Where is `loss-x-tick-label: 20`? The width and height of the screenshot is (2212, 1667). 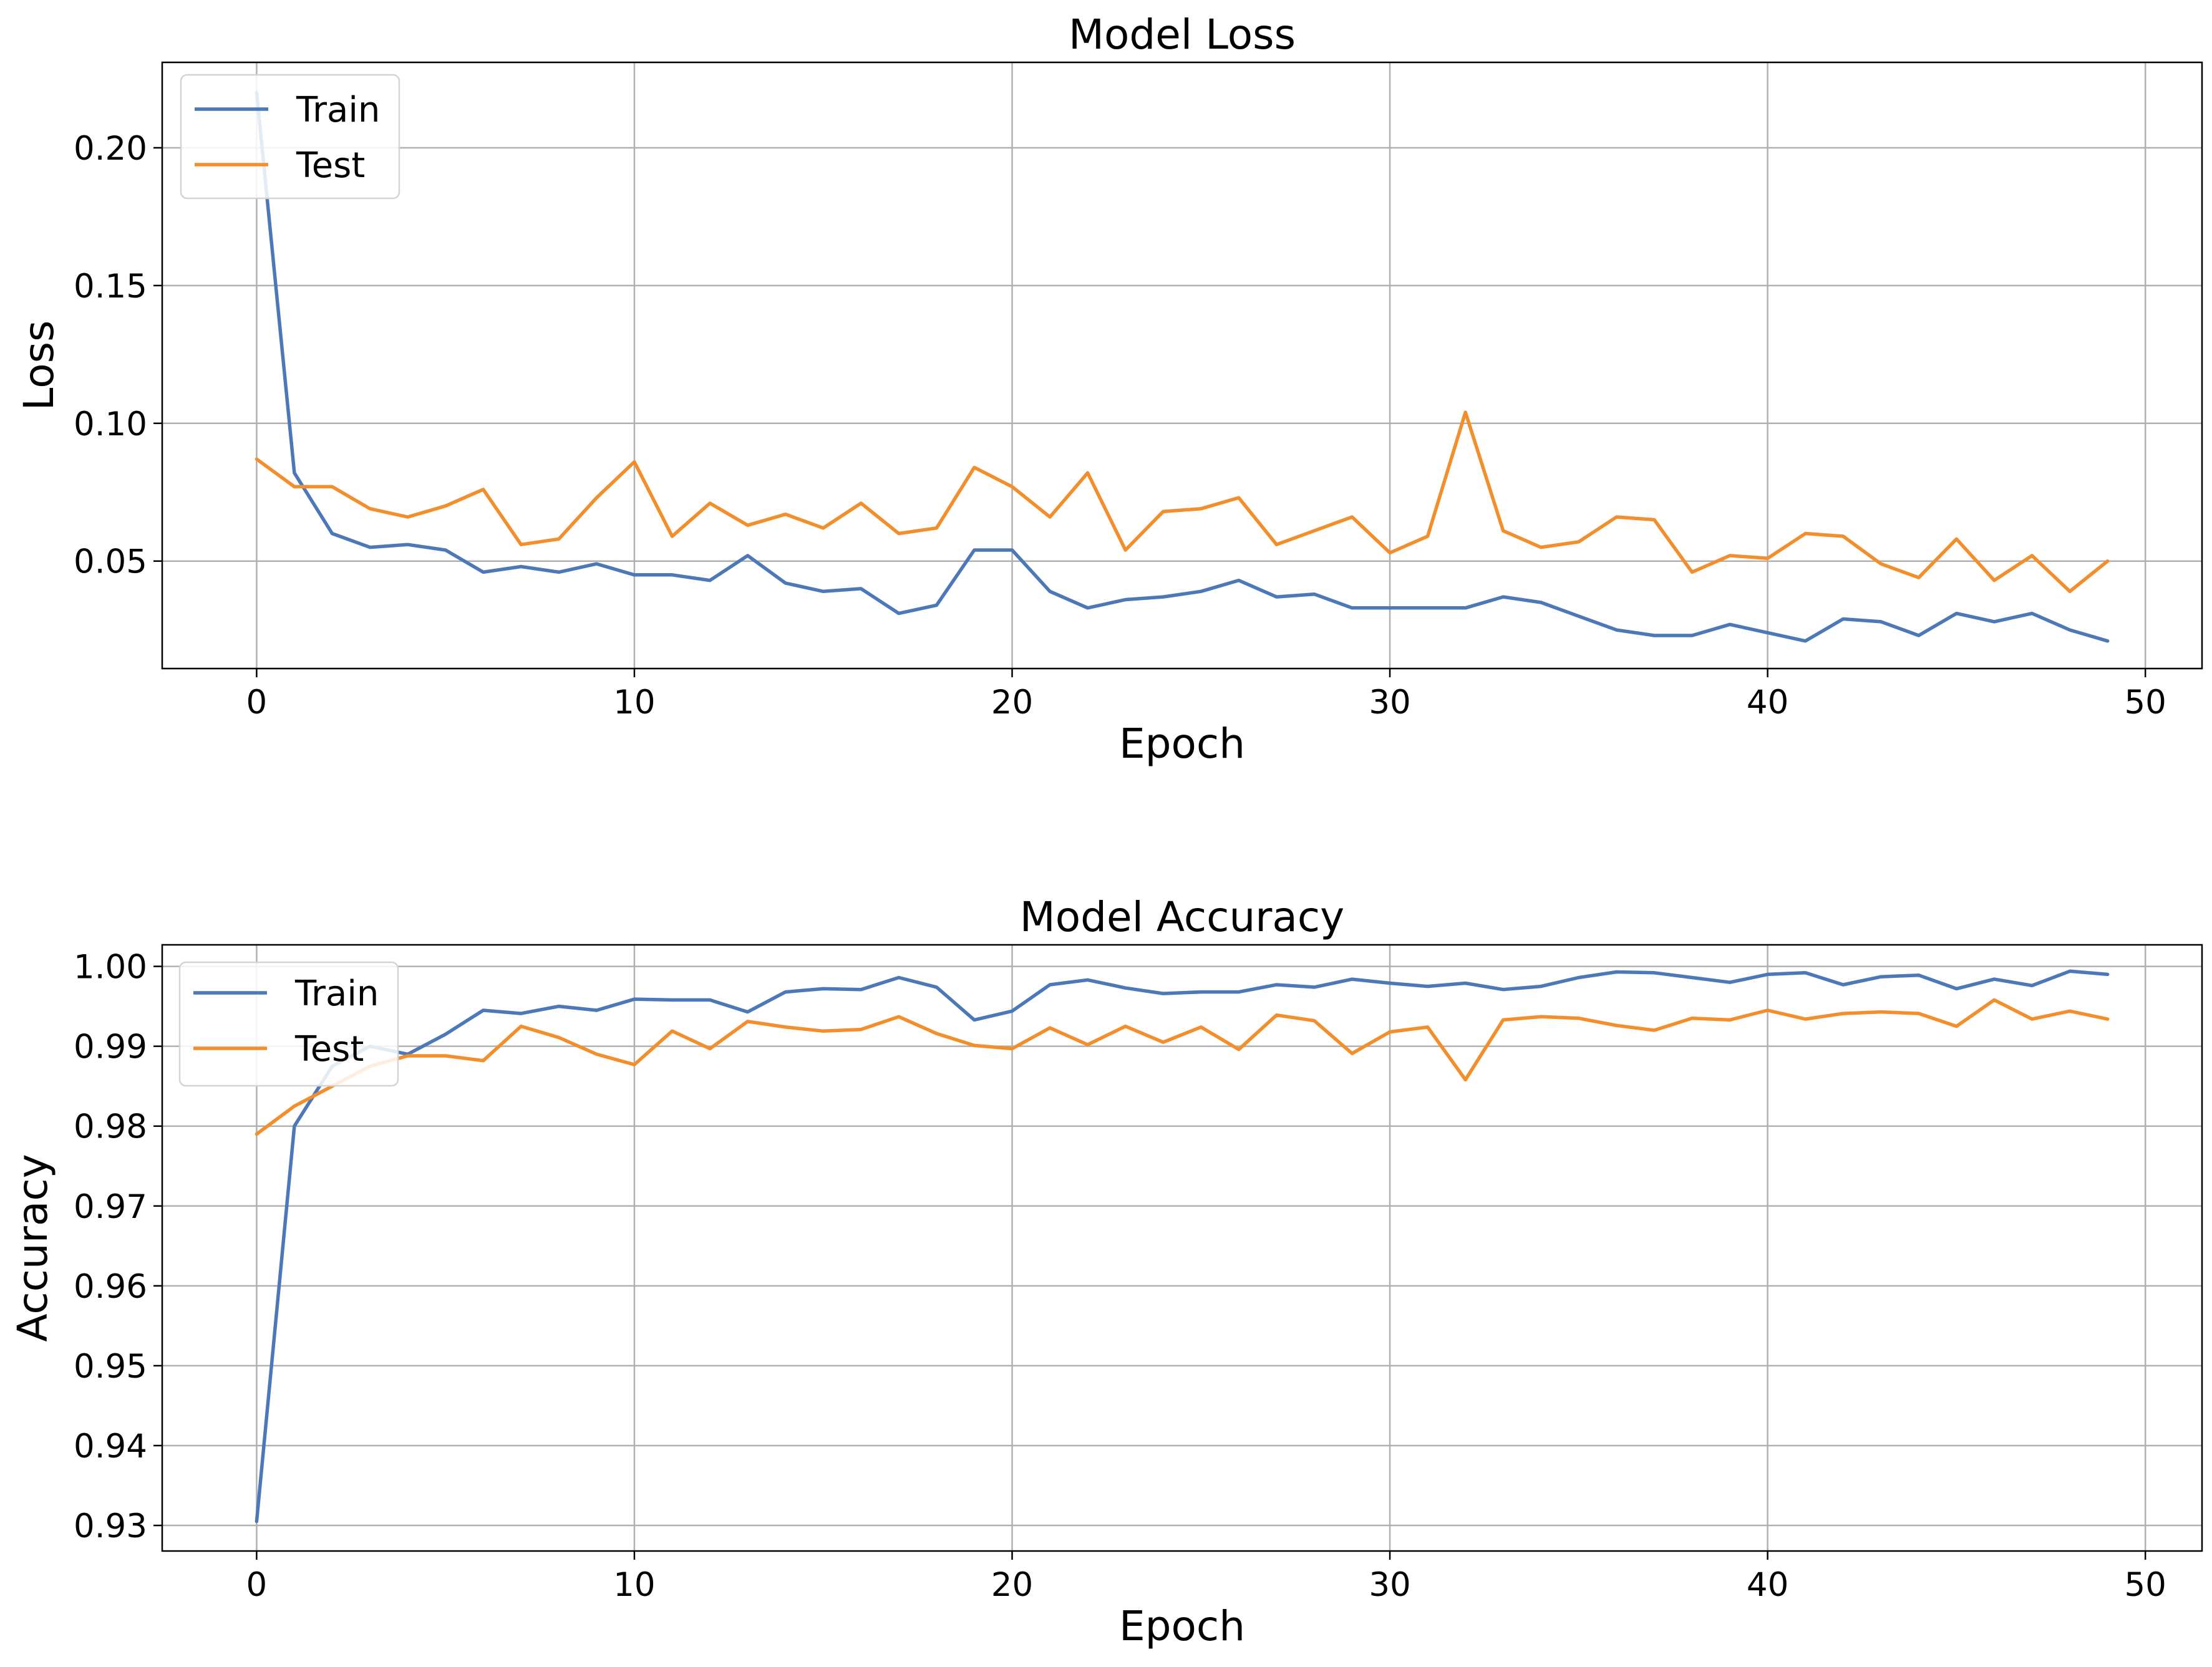 loss-x-tick-label: 20 is located at coordinates (1012, 703).